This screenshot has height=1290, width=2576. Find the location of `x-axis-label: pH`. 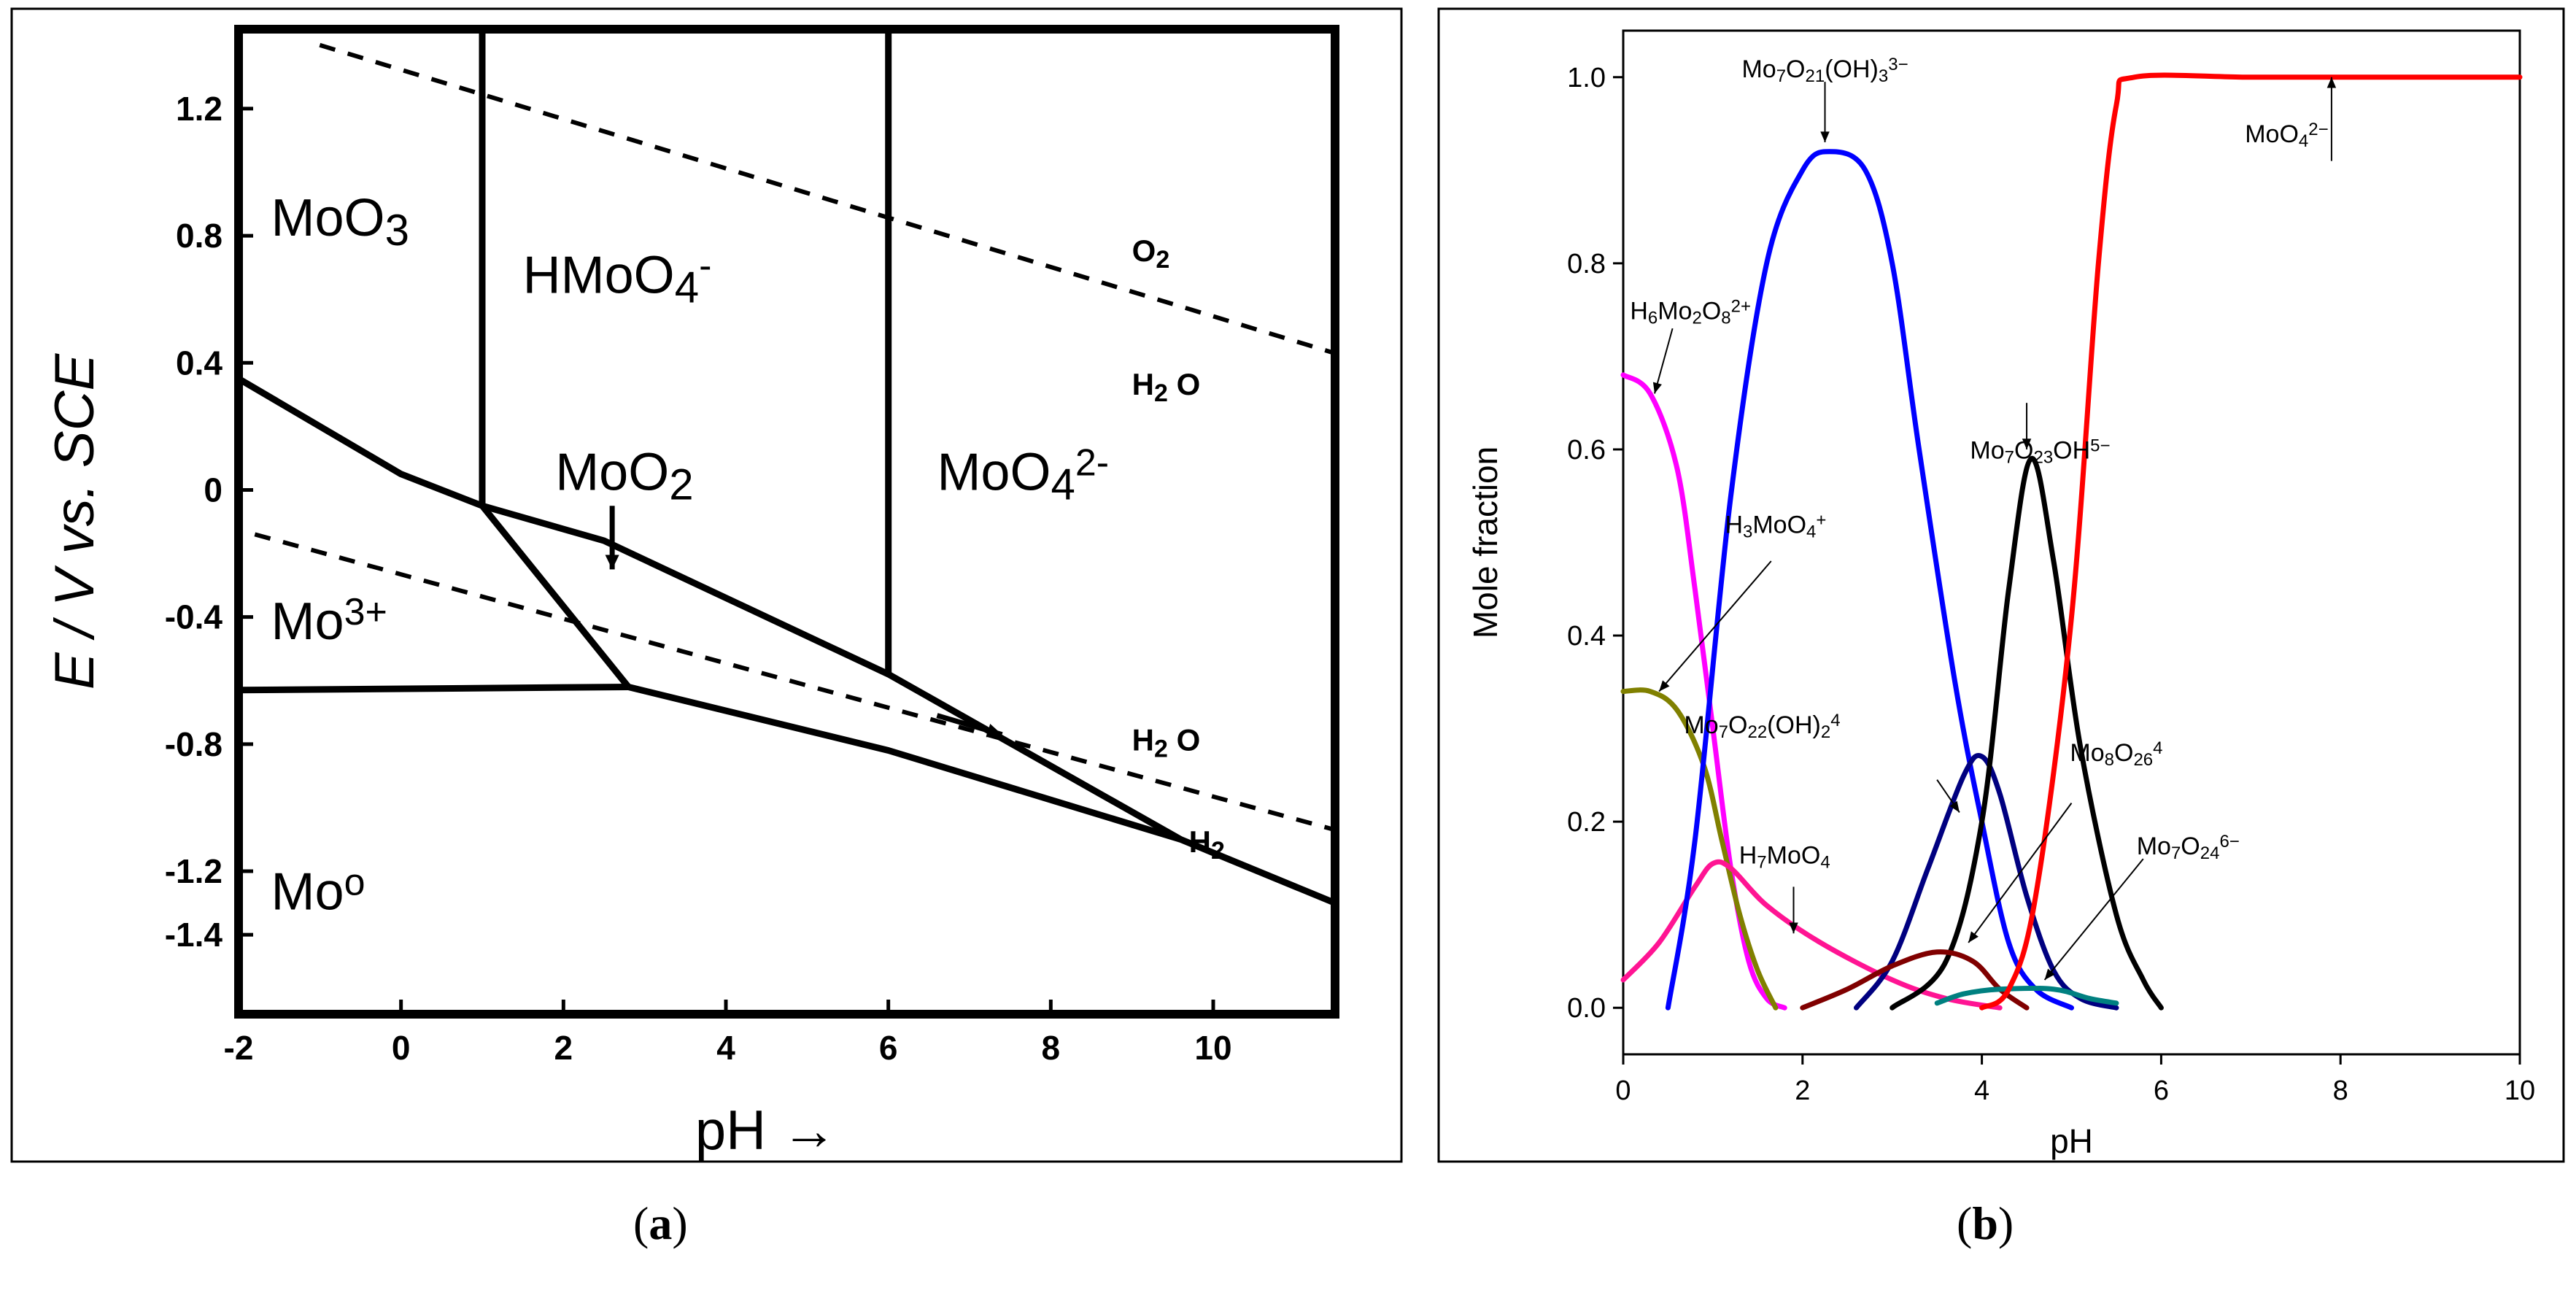

x-axis-label: pH is located at coordinates (2071, 1141).